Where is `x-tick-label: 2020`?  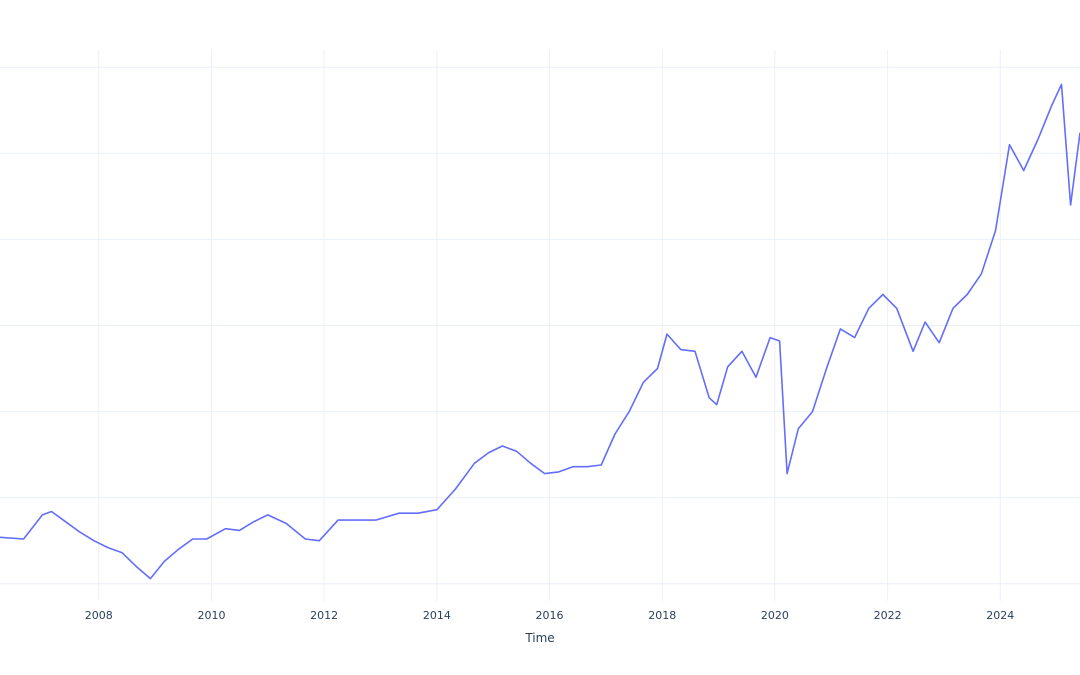 x-tick-label: 2020 is located at coordinates (775, 615).